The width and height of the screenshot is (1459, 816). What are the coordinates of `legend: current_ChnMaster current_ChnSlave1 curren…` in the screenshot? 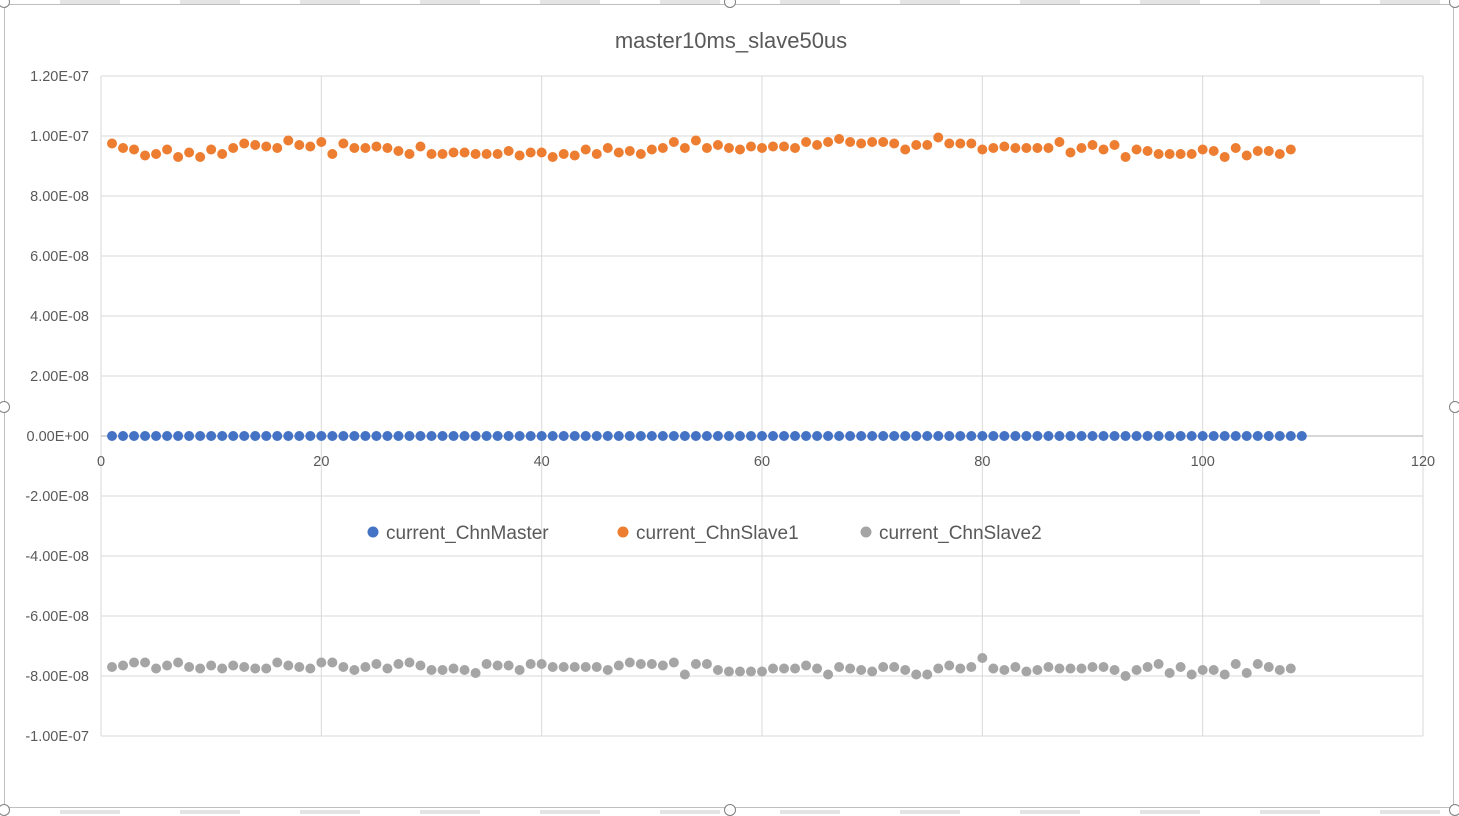 It's located at (704, 533).